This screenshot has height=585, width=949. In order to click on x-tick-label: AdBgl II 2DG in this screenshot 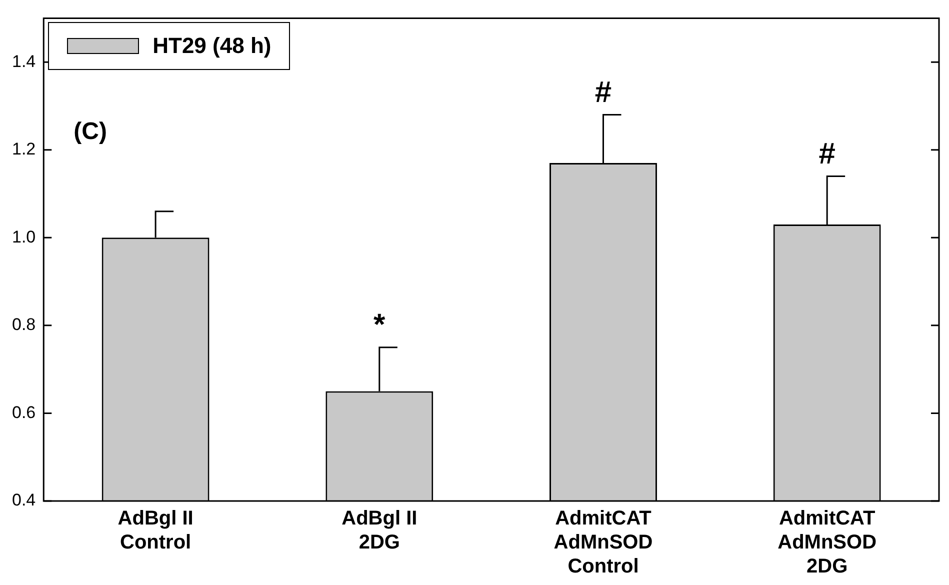, I will do `click(380, 531)`.